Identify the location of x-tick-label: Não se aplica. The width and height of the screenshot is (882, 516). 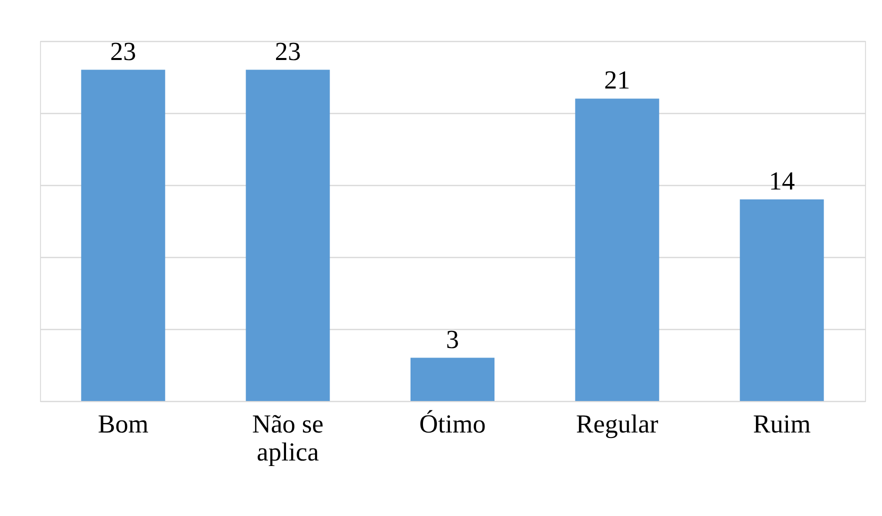
(288, 438).